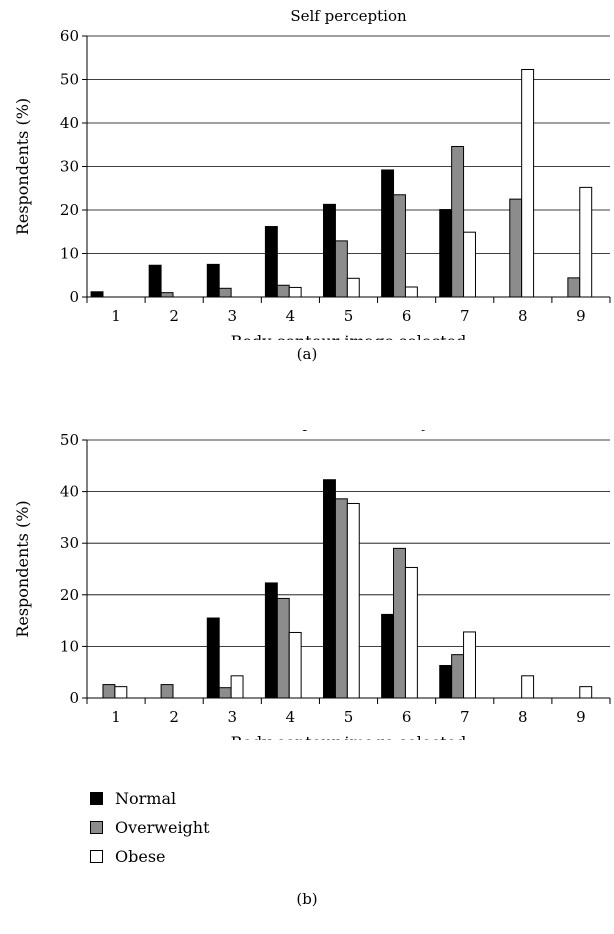 This screenshot has height=934, width=614. I want to click on legend-label-overweight: Overweight, so click(162, 827).